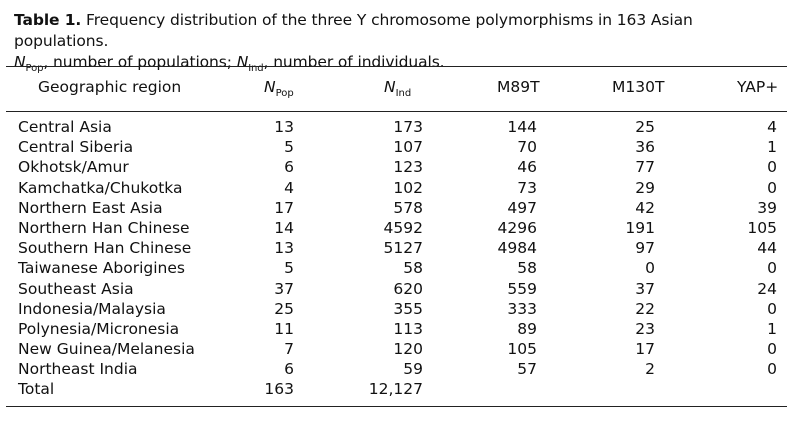  What do you see at coordinates (527, 369) in the screenshot?
I see `m89t-cell: 57` at bounding box center [527, 369].